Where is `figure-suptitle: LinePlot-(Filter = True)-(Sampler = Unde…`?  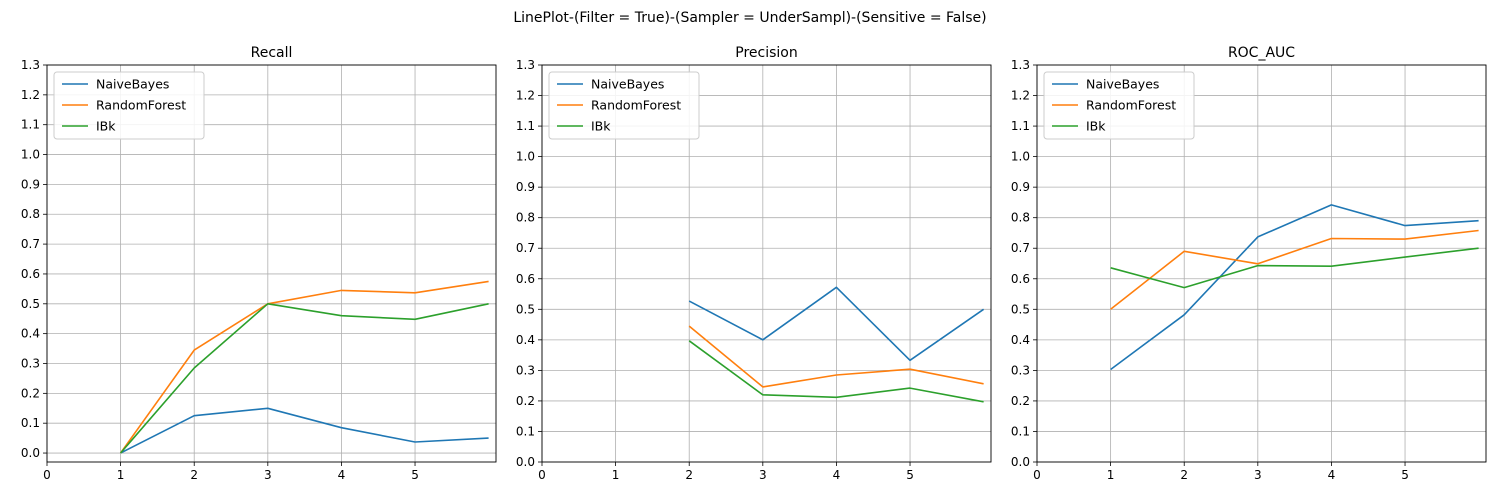 figure-suptitle: LinePlot-(Filter = True)-(Sampler = Unde… is located at coordinates (749, 18).